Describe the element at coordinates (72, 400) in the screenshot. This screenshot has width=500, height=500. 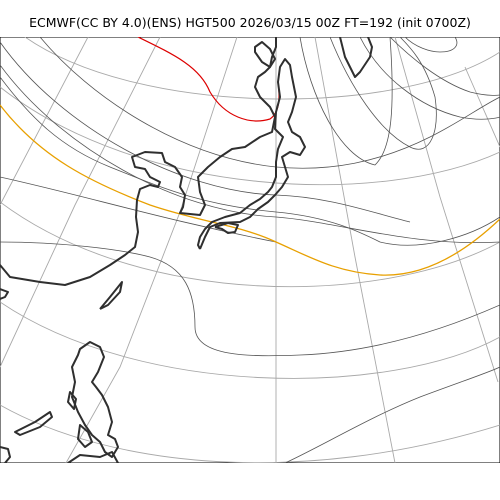
I see `taiwan-coastline` at that location.